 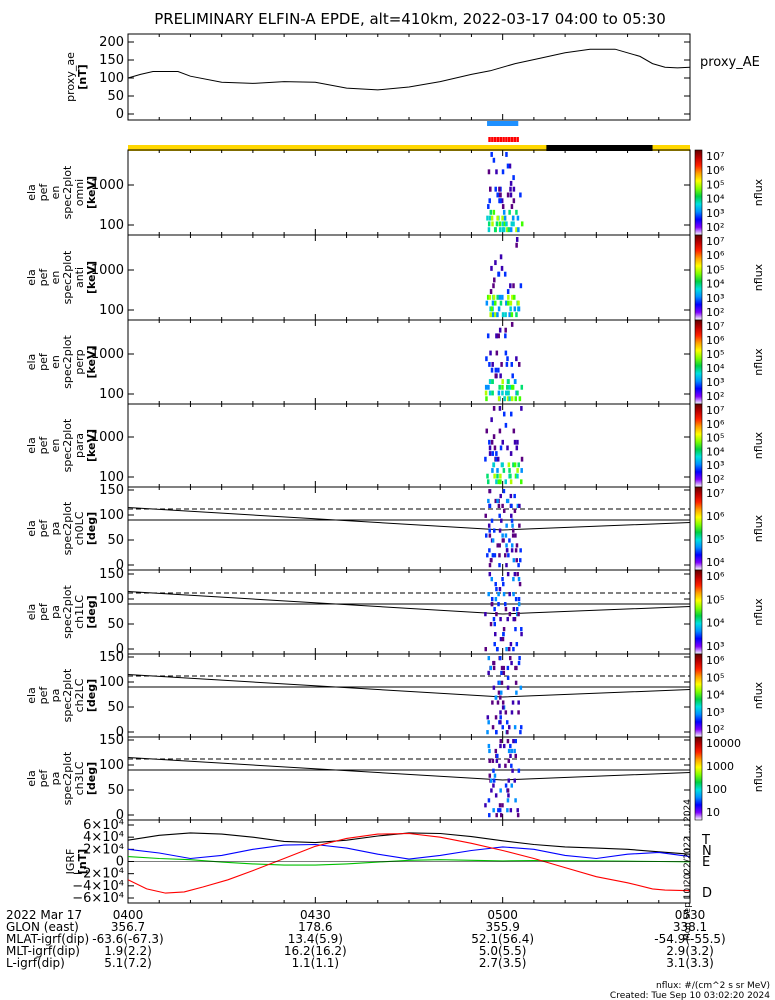 I want to click on colorbar, so click(x=698, y=528).